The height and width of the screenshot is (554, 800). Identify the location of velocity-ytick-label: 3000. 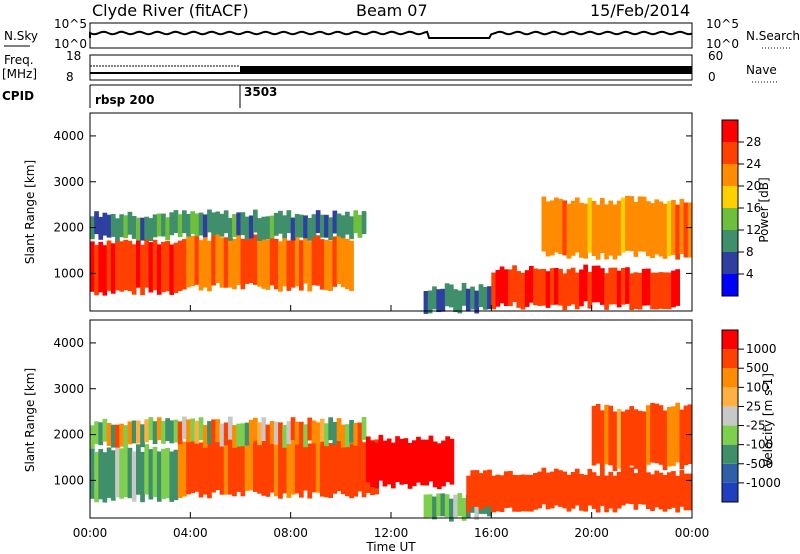
(68, 389).